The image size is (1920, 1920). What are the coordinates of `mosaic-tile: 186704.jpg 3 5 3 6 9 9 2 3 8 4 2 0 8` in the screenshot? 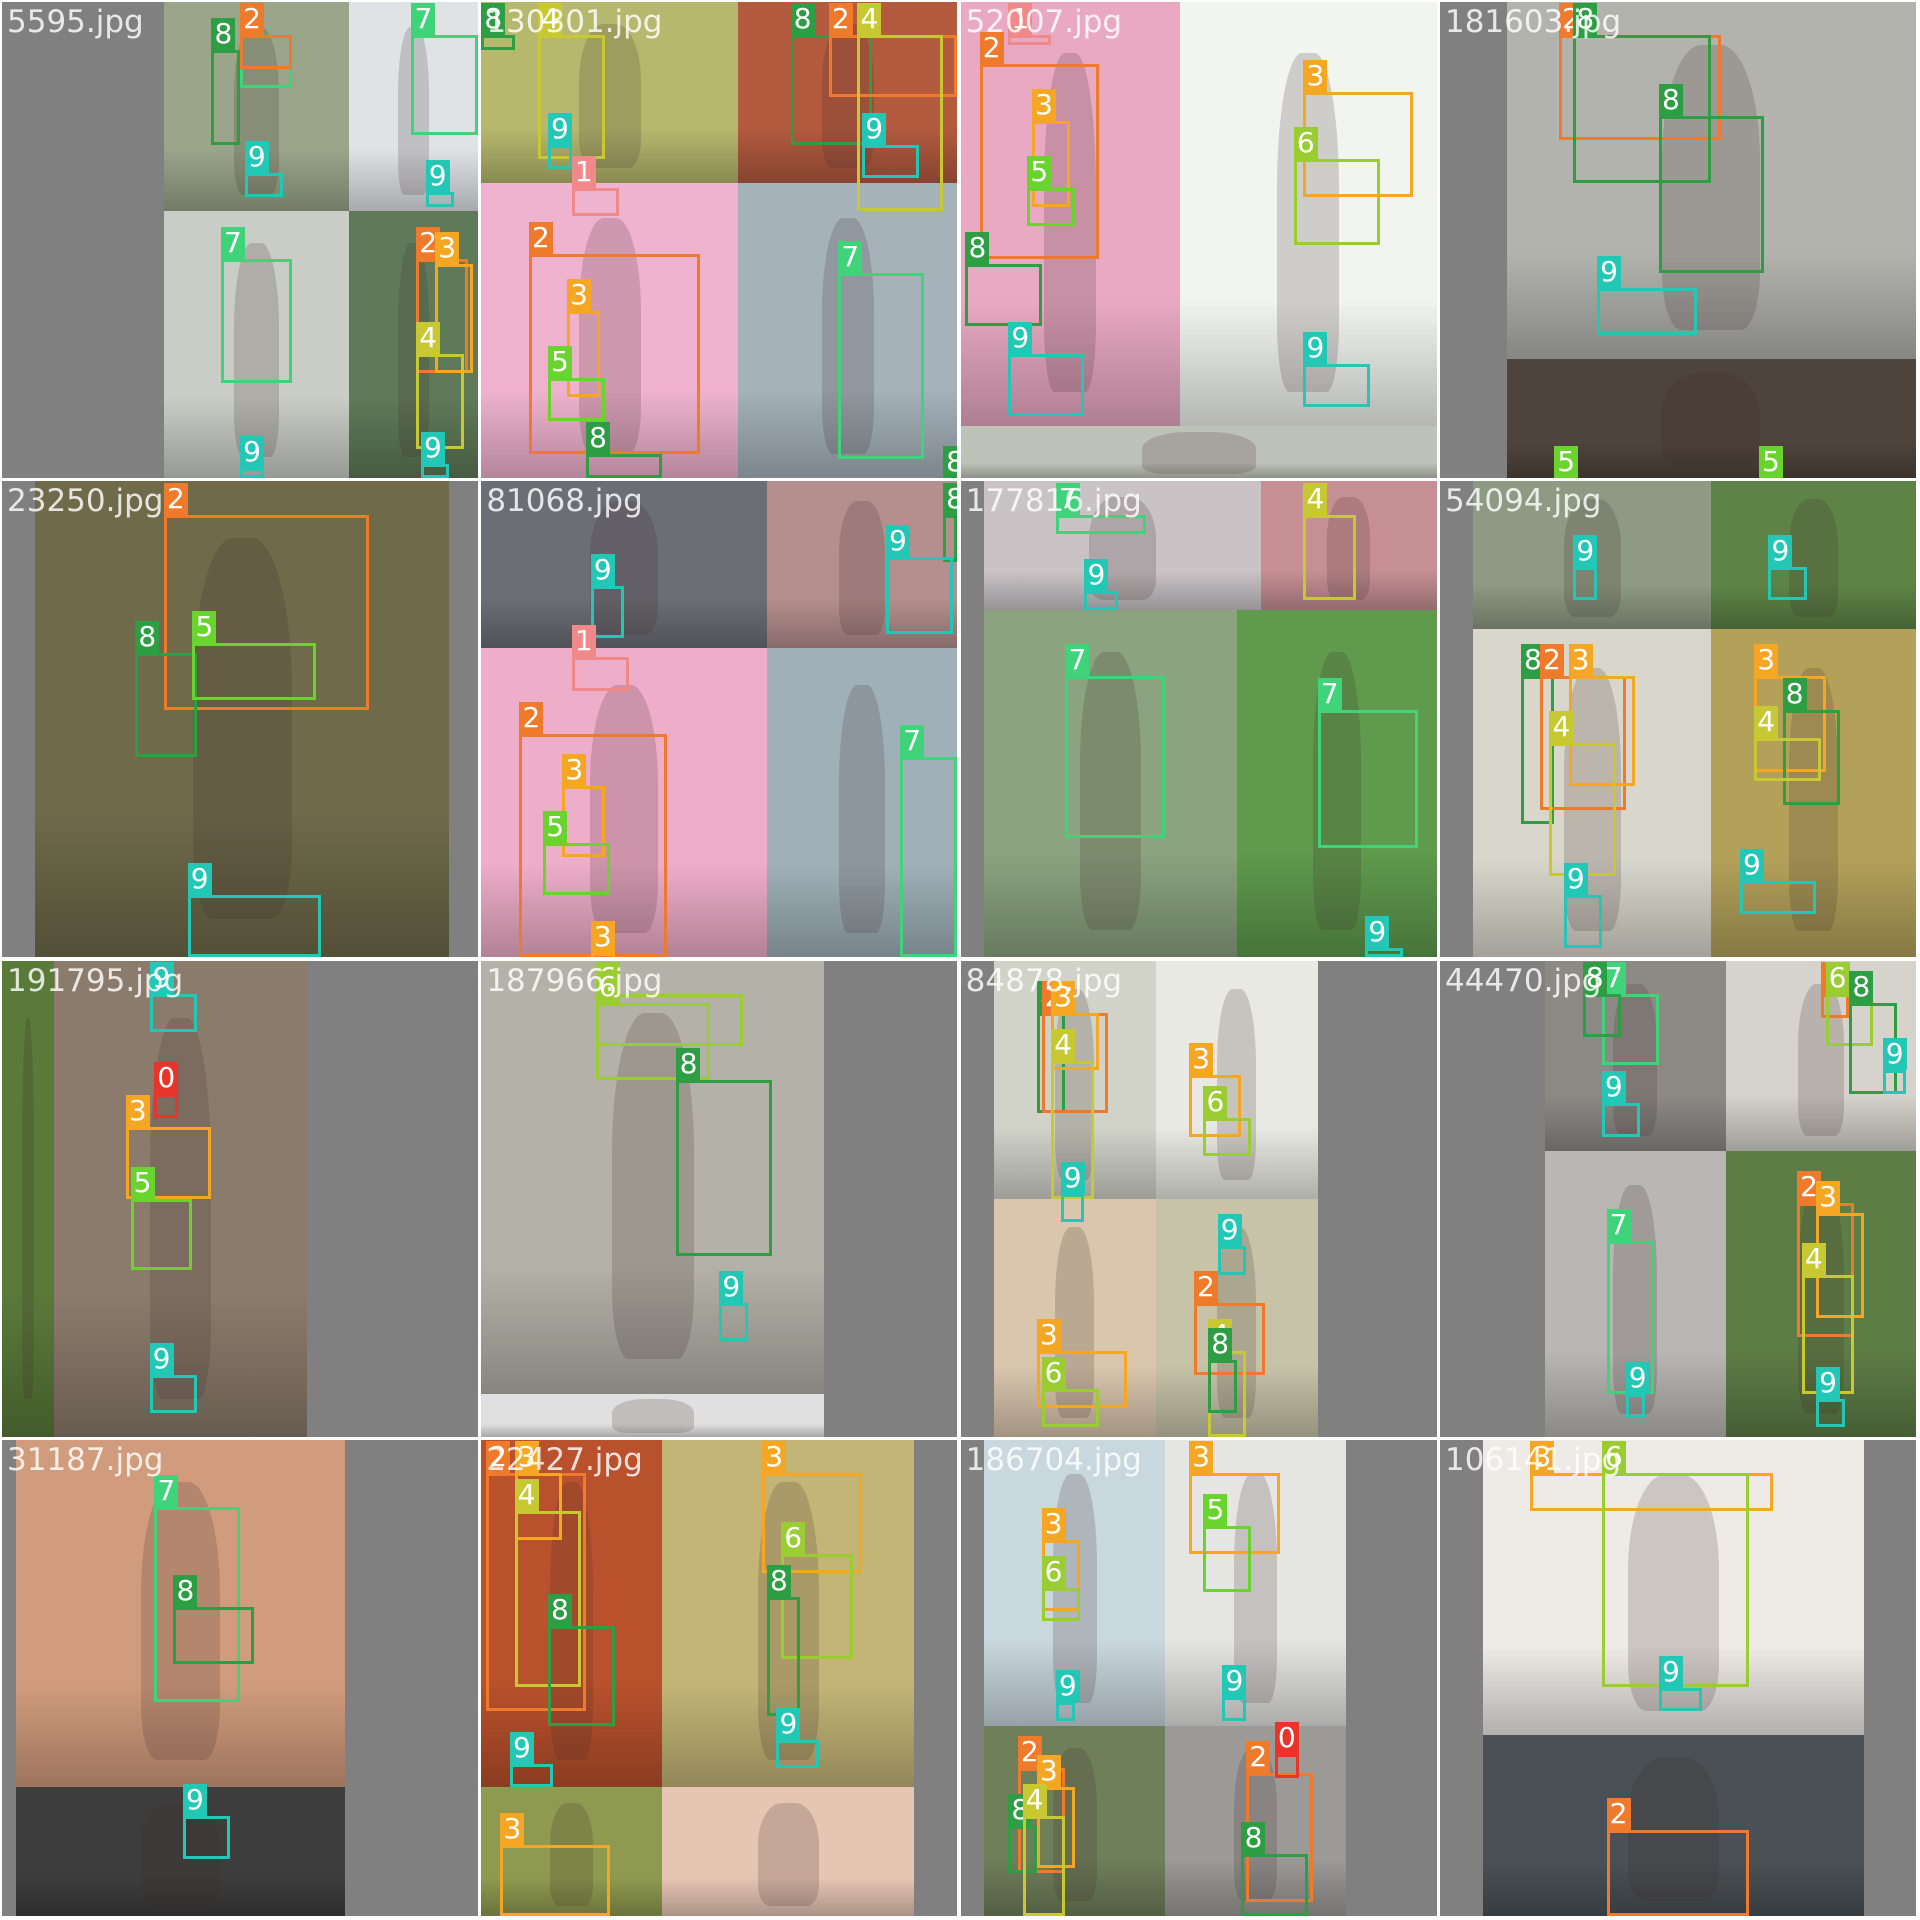 It's located at (1198, 1677).